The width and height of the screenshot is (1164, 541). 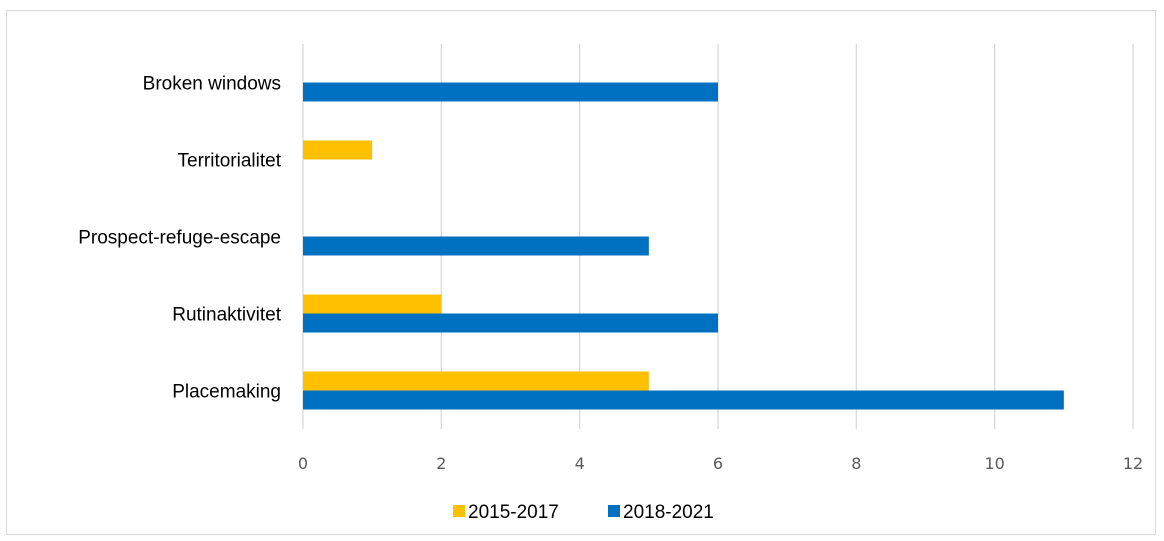 I want to click on x-axis-tick-labels: 0 2 4 6 8 10 12, so click(x=720, y=463).